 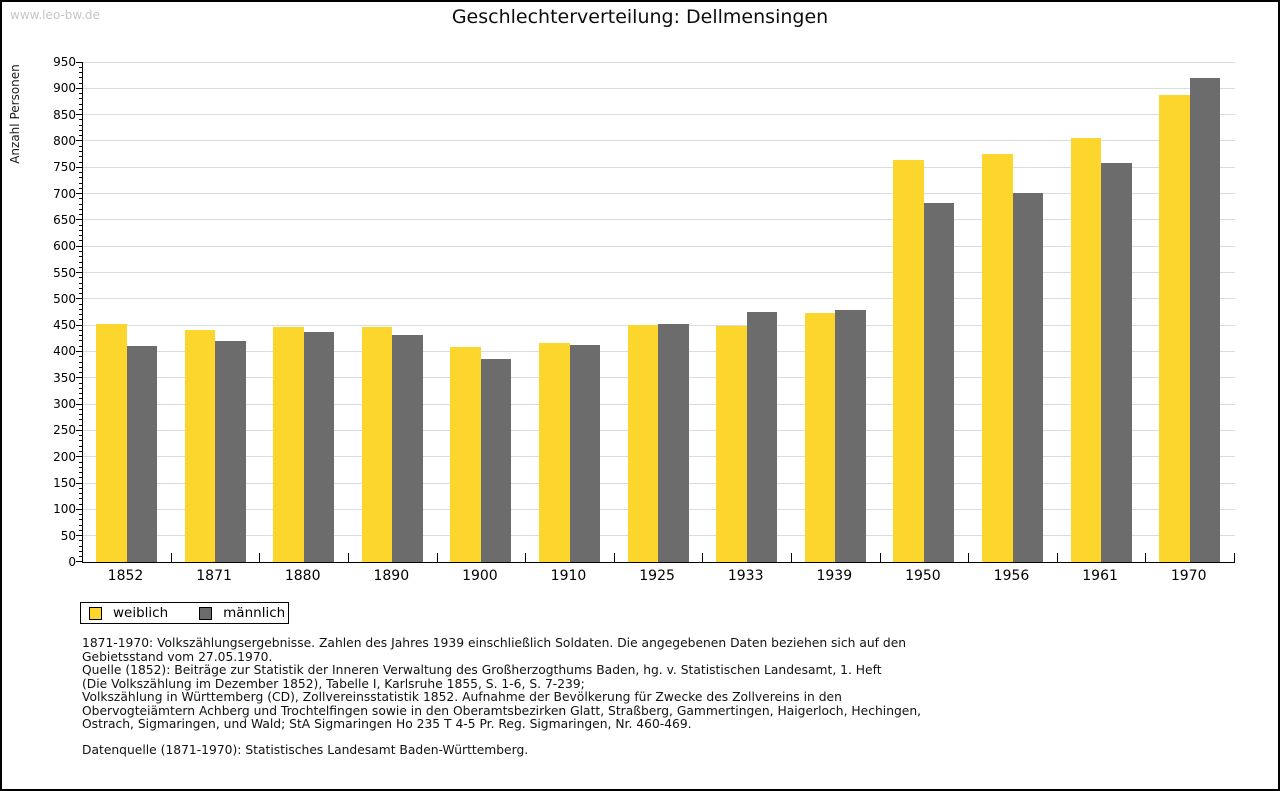 I want to click on footnote-line: Gebietsstand vom 27.05.1970., so click(x=177, y=656).